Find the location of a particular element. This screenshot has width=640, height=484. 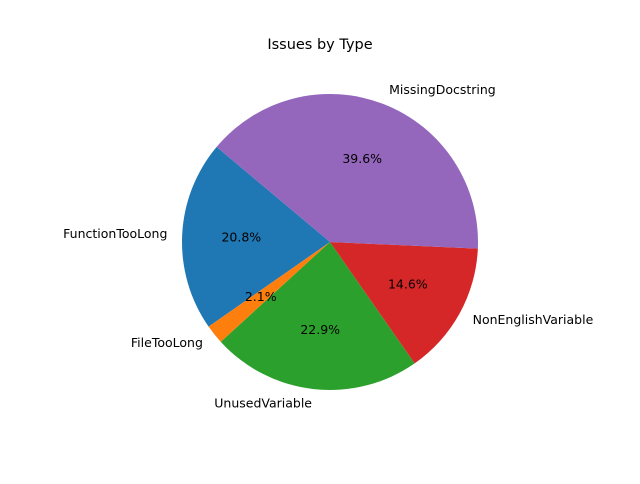

pie-slice-non-english-variable is located at coordinates (404, 303).